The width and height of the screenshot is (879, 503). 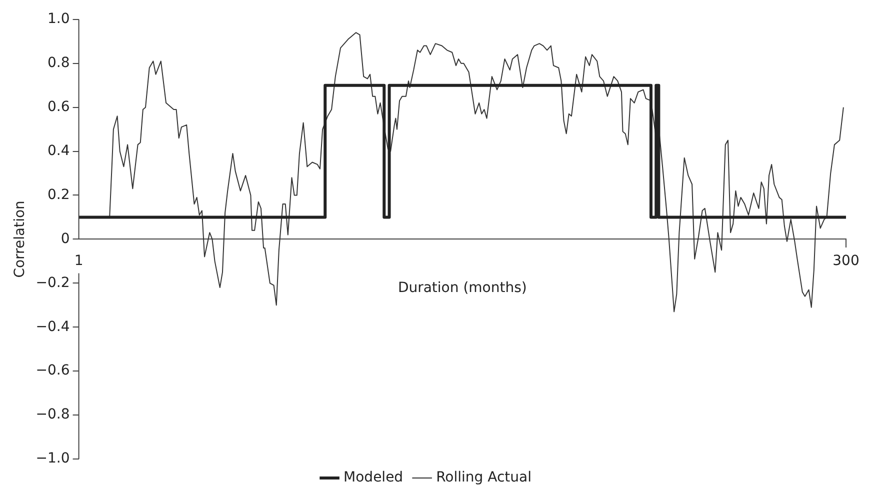 I want to click on y-tick-label: −0.2, so click(x=53, y=282).